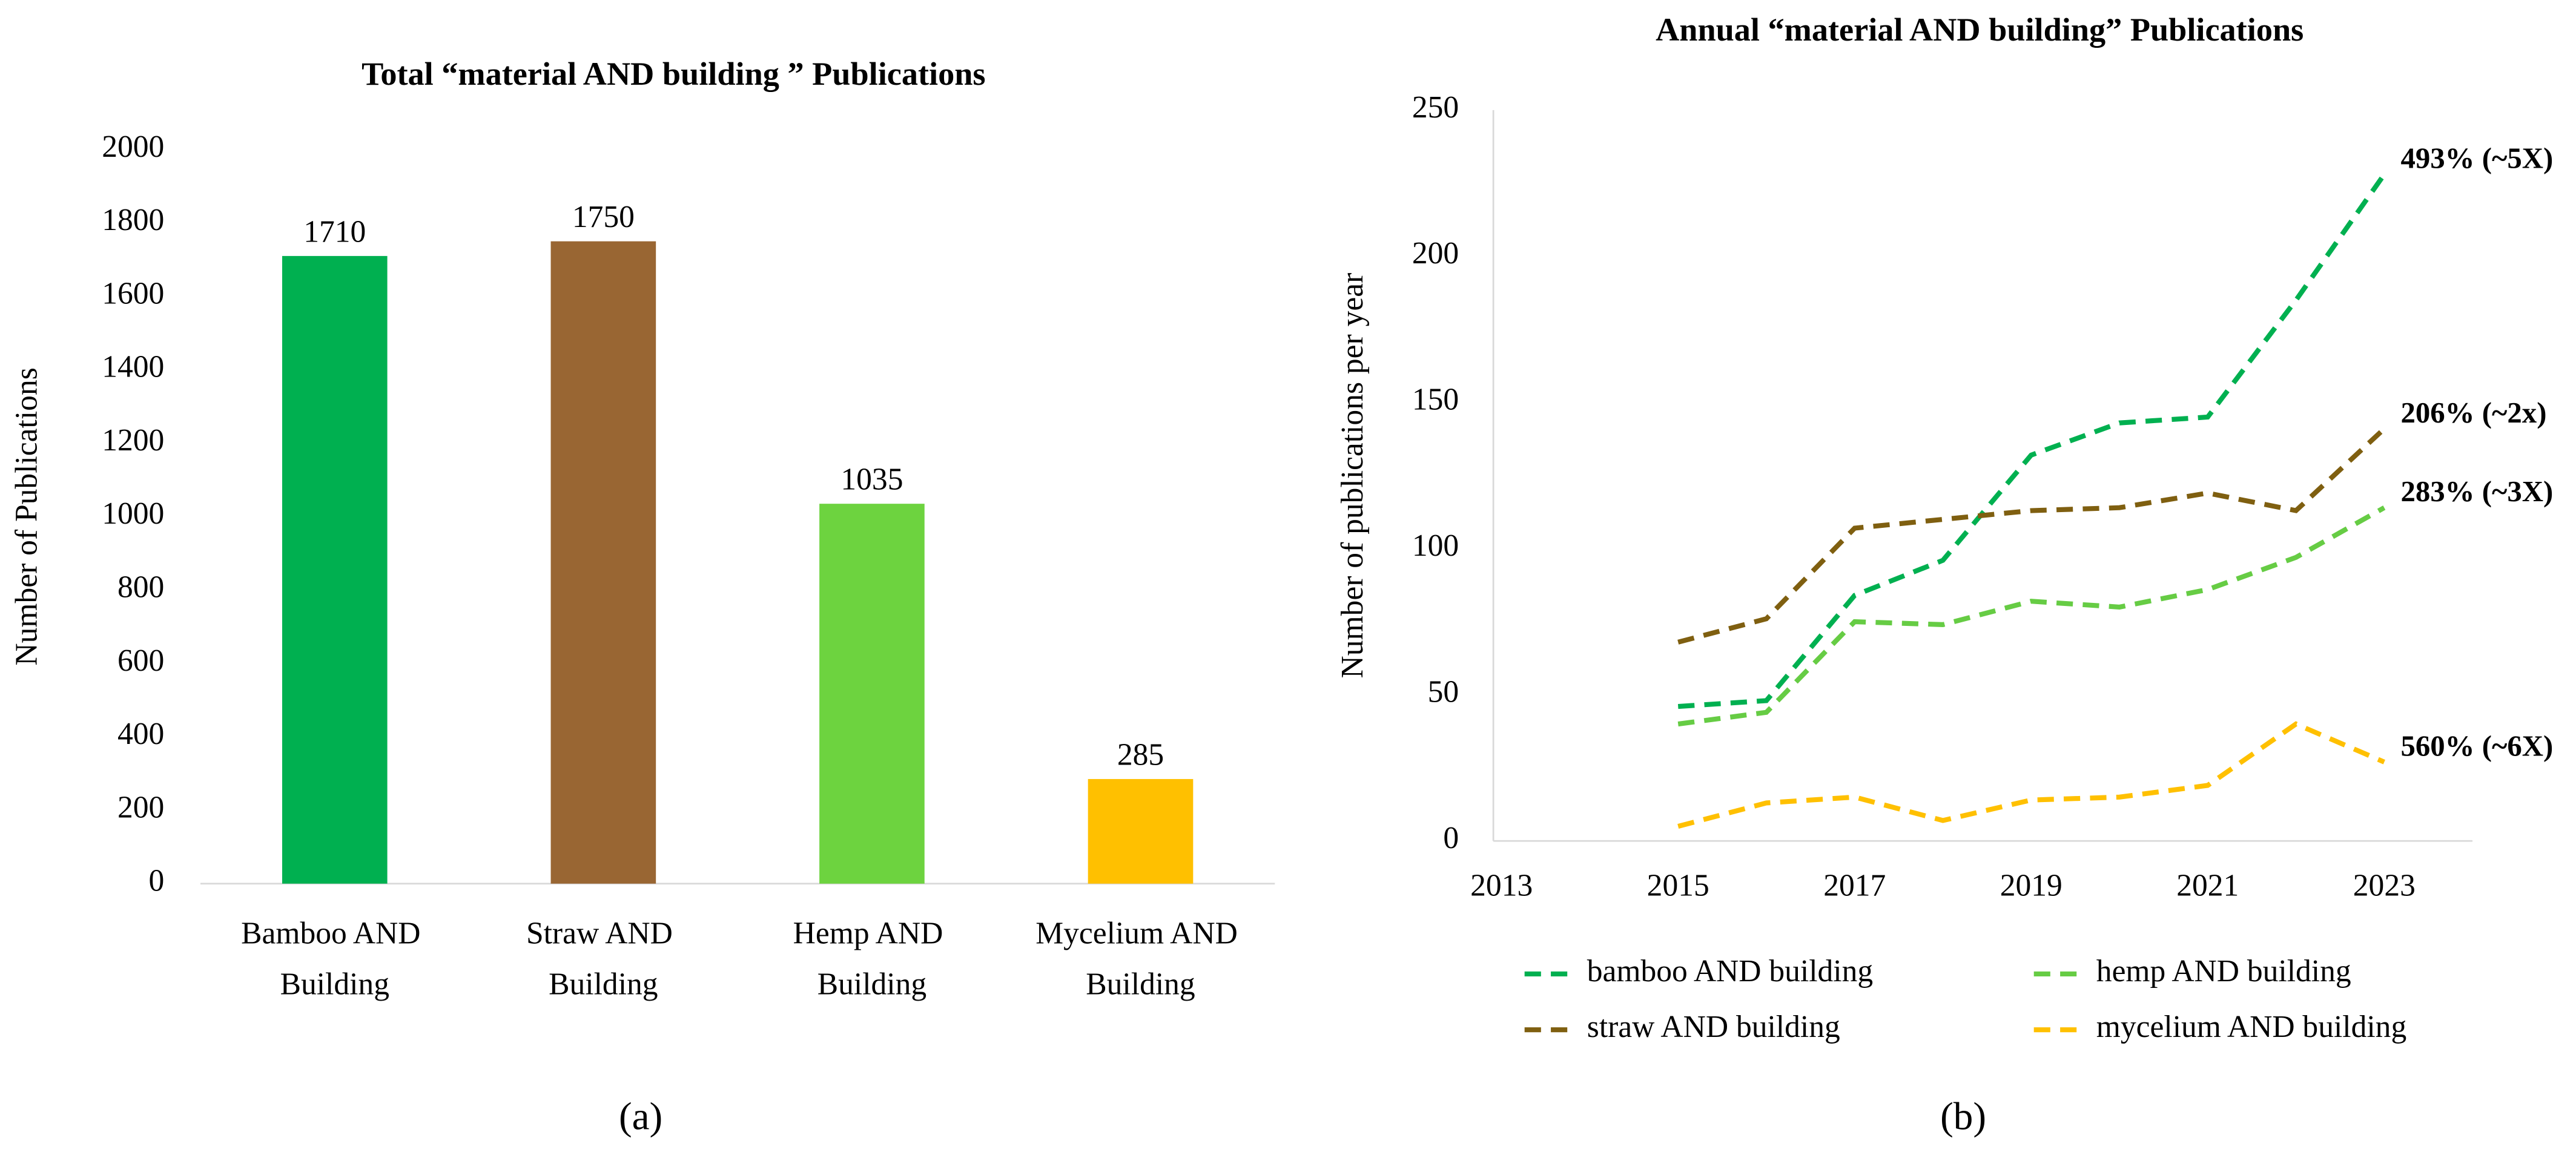 The width and height of the screenshot is (2576, 1158). Describe the element at coordinates (2207, 886) in the screenshot. I see `x-tick-label: 2021` at that location.